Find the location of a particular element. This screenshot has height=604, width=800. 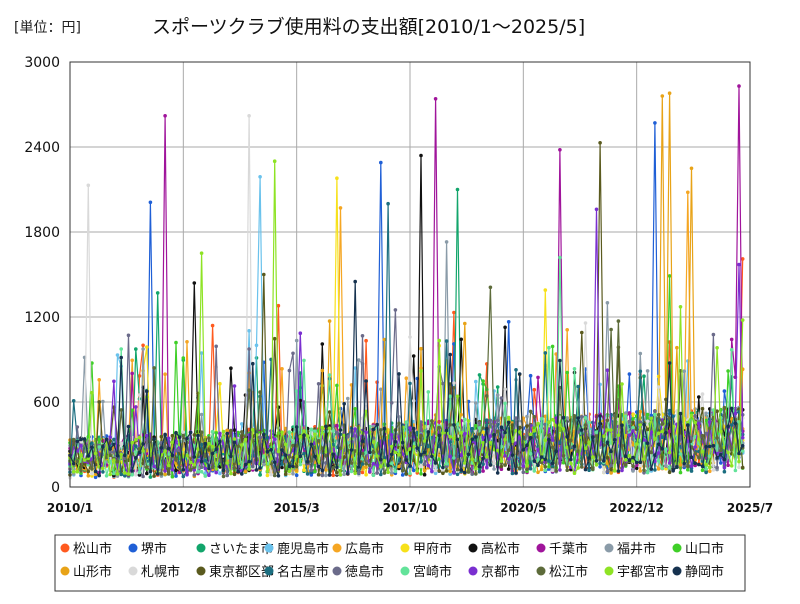

legend-label: 東京都区部 is located at coordinates (241, 572).